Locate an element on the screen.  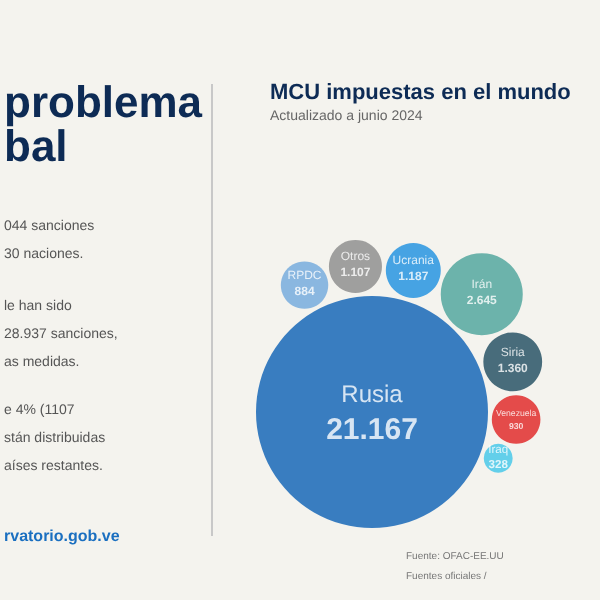
category-label: Rusia is located at coordinates (372, 394).